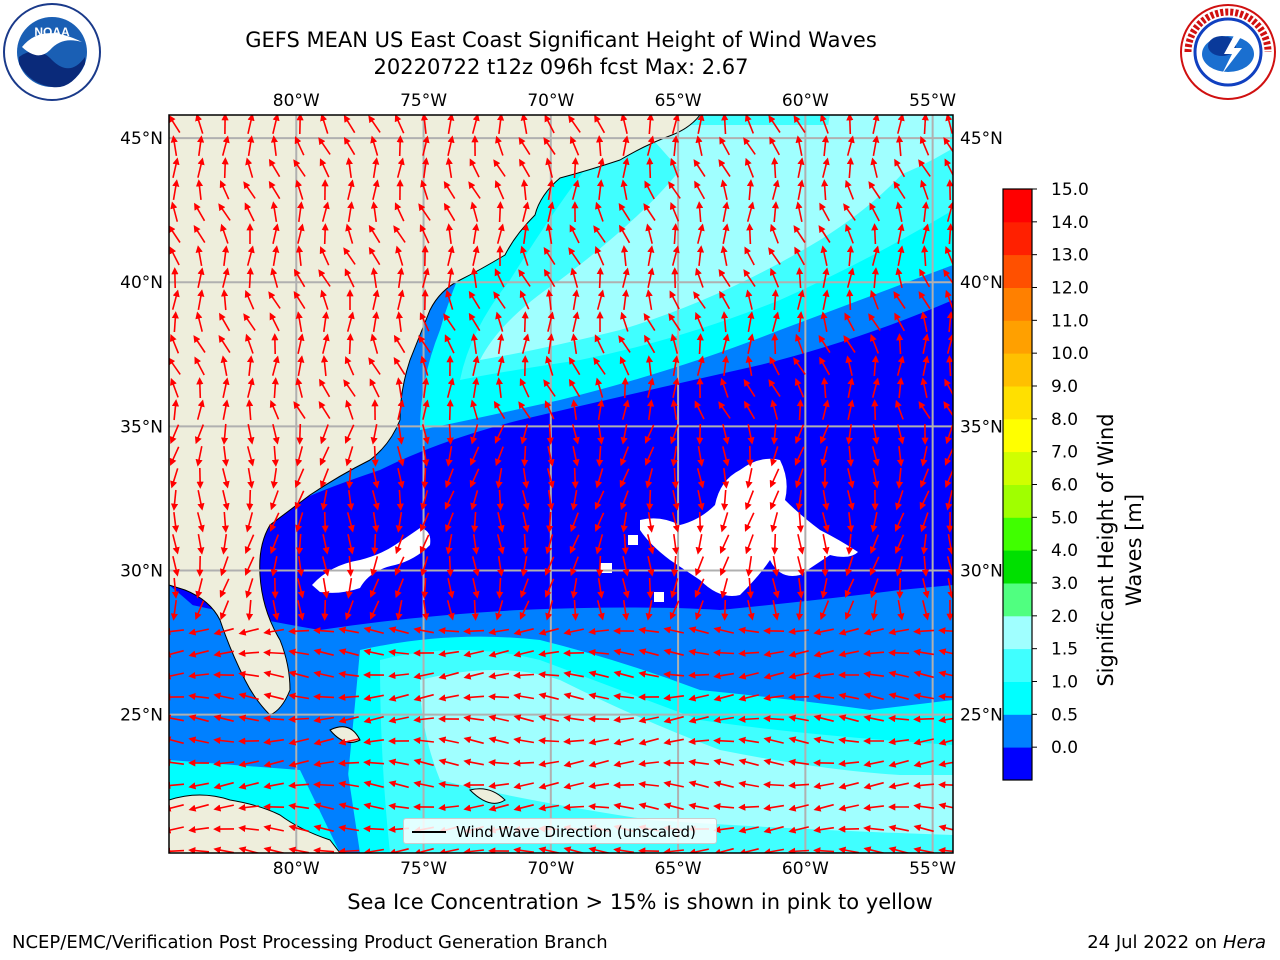 Image resolution: width=1280 pixels, height=960 pixels. What do you see at coordinates (1017, 304) in the screenshot?
I see `colorbar-segment` at bounding box center [1017, 304].